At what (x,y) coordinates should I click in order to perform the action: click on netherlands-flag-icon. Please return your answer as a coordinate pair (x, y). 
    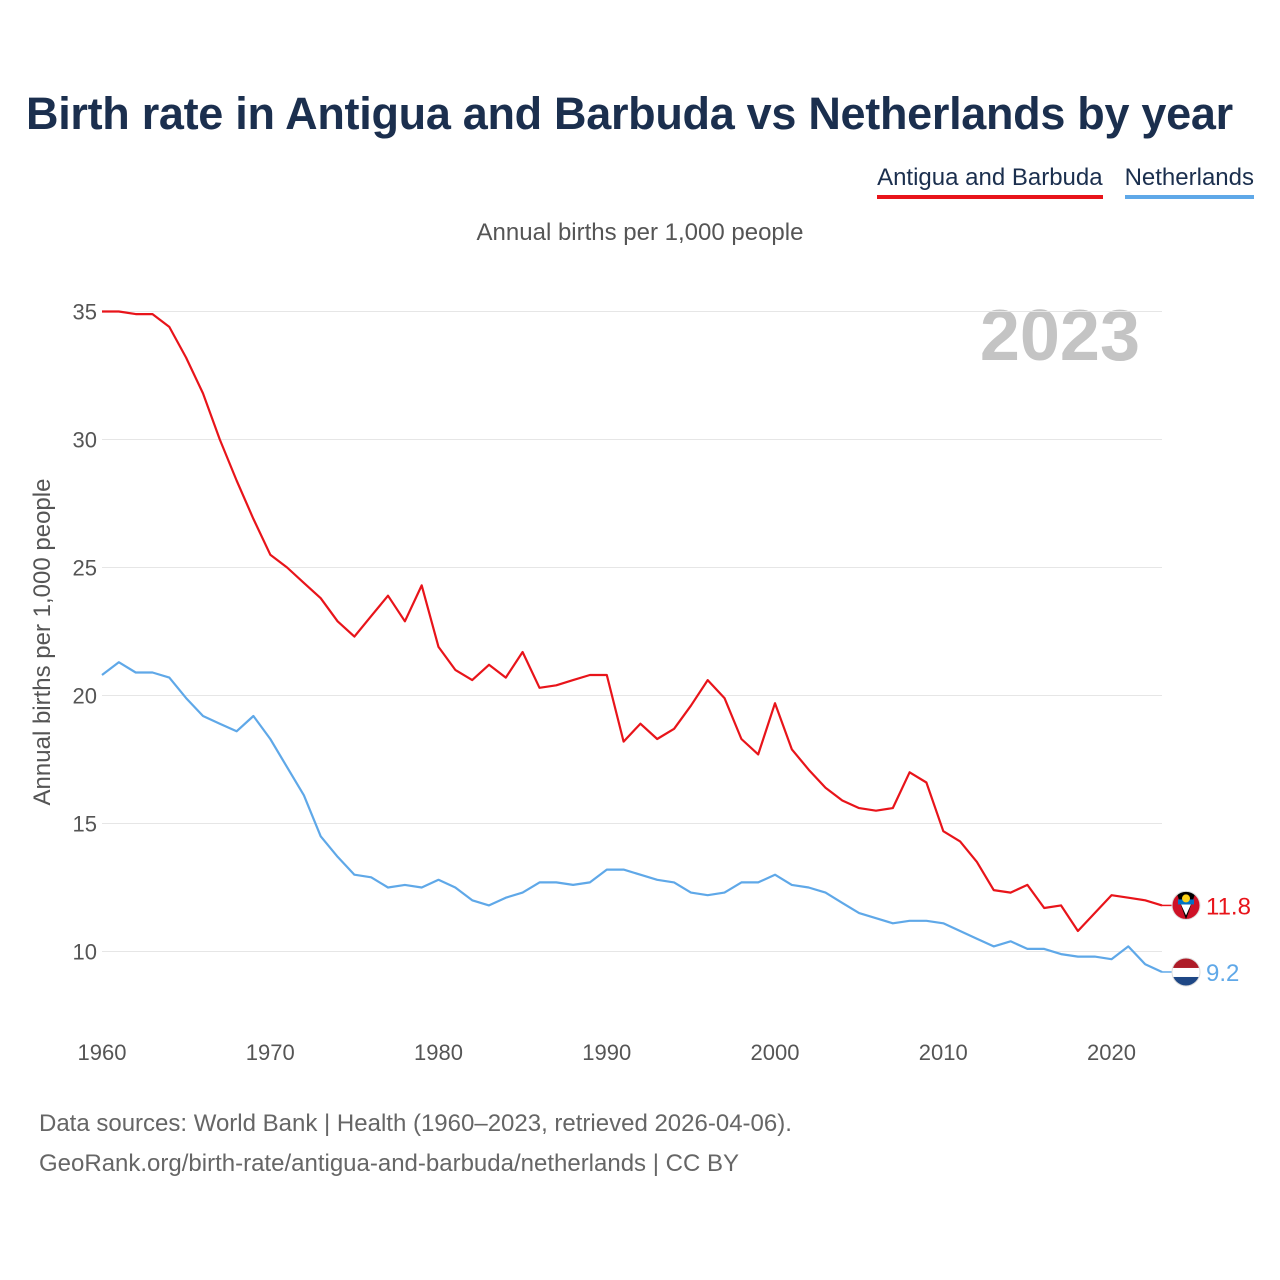
    Looking at the image, I should click on (1186, 972).